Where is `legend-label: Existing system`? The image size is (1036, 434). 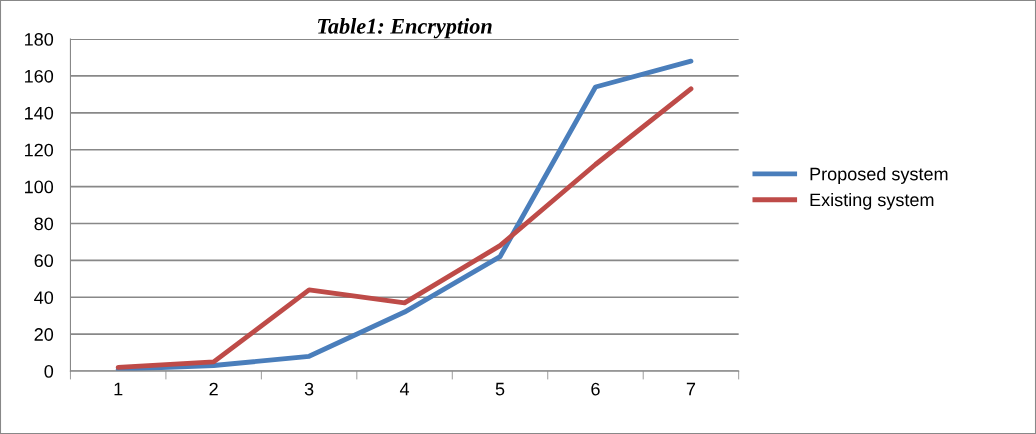 legend-label: Existing system is located at coordinates (872, 201).